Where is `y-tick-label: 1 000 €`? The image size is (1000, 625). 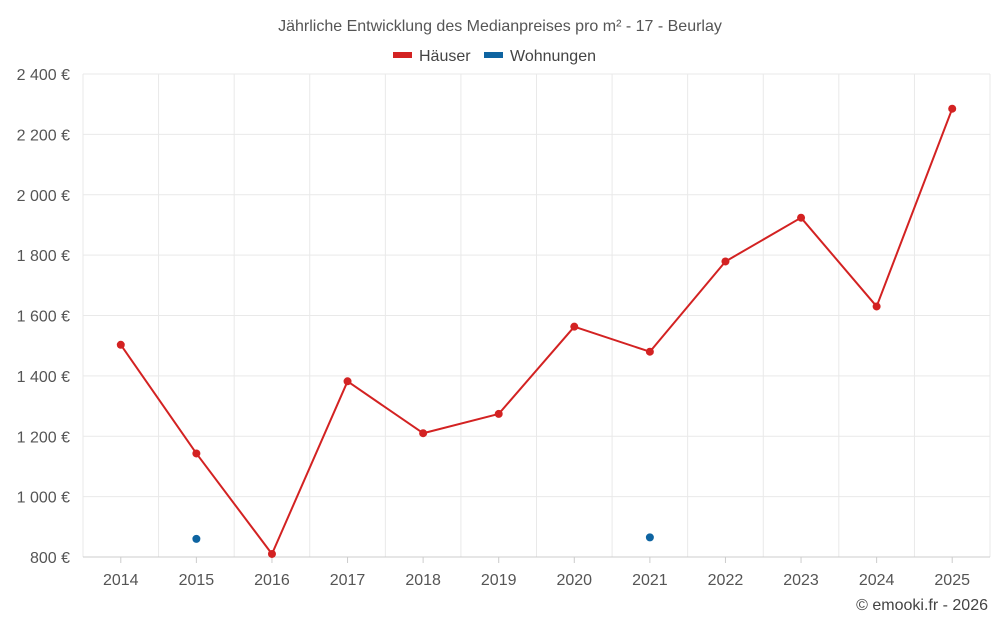 y-tick-label: 1 000 € is located at coordinates (43, 498).